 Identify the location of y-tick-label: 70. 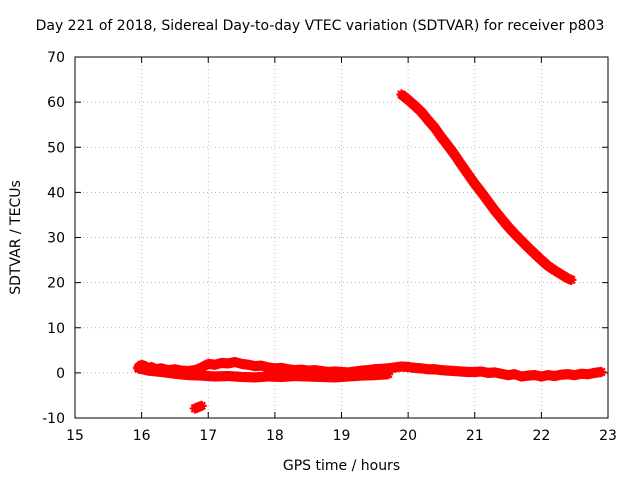
(56, 58).